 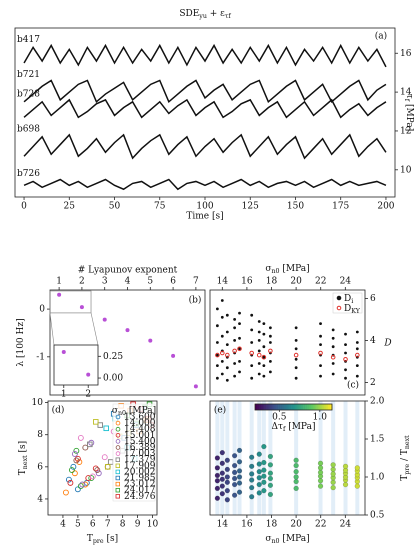 What do you see at coordinates (40, 357) in the screenshot?
I see `y-tick-label: -1` at bounding box center [40, 357].